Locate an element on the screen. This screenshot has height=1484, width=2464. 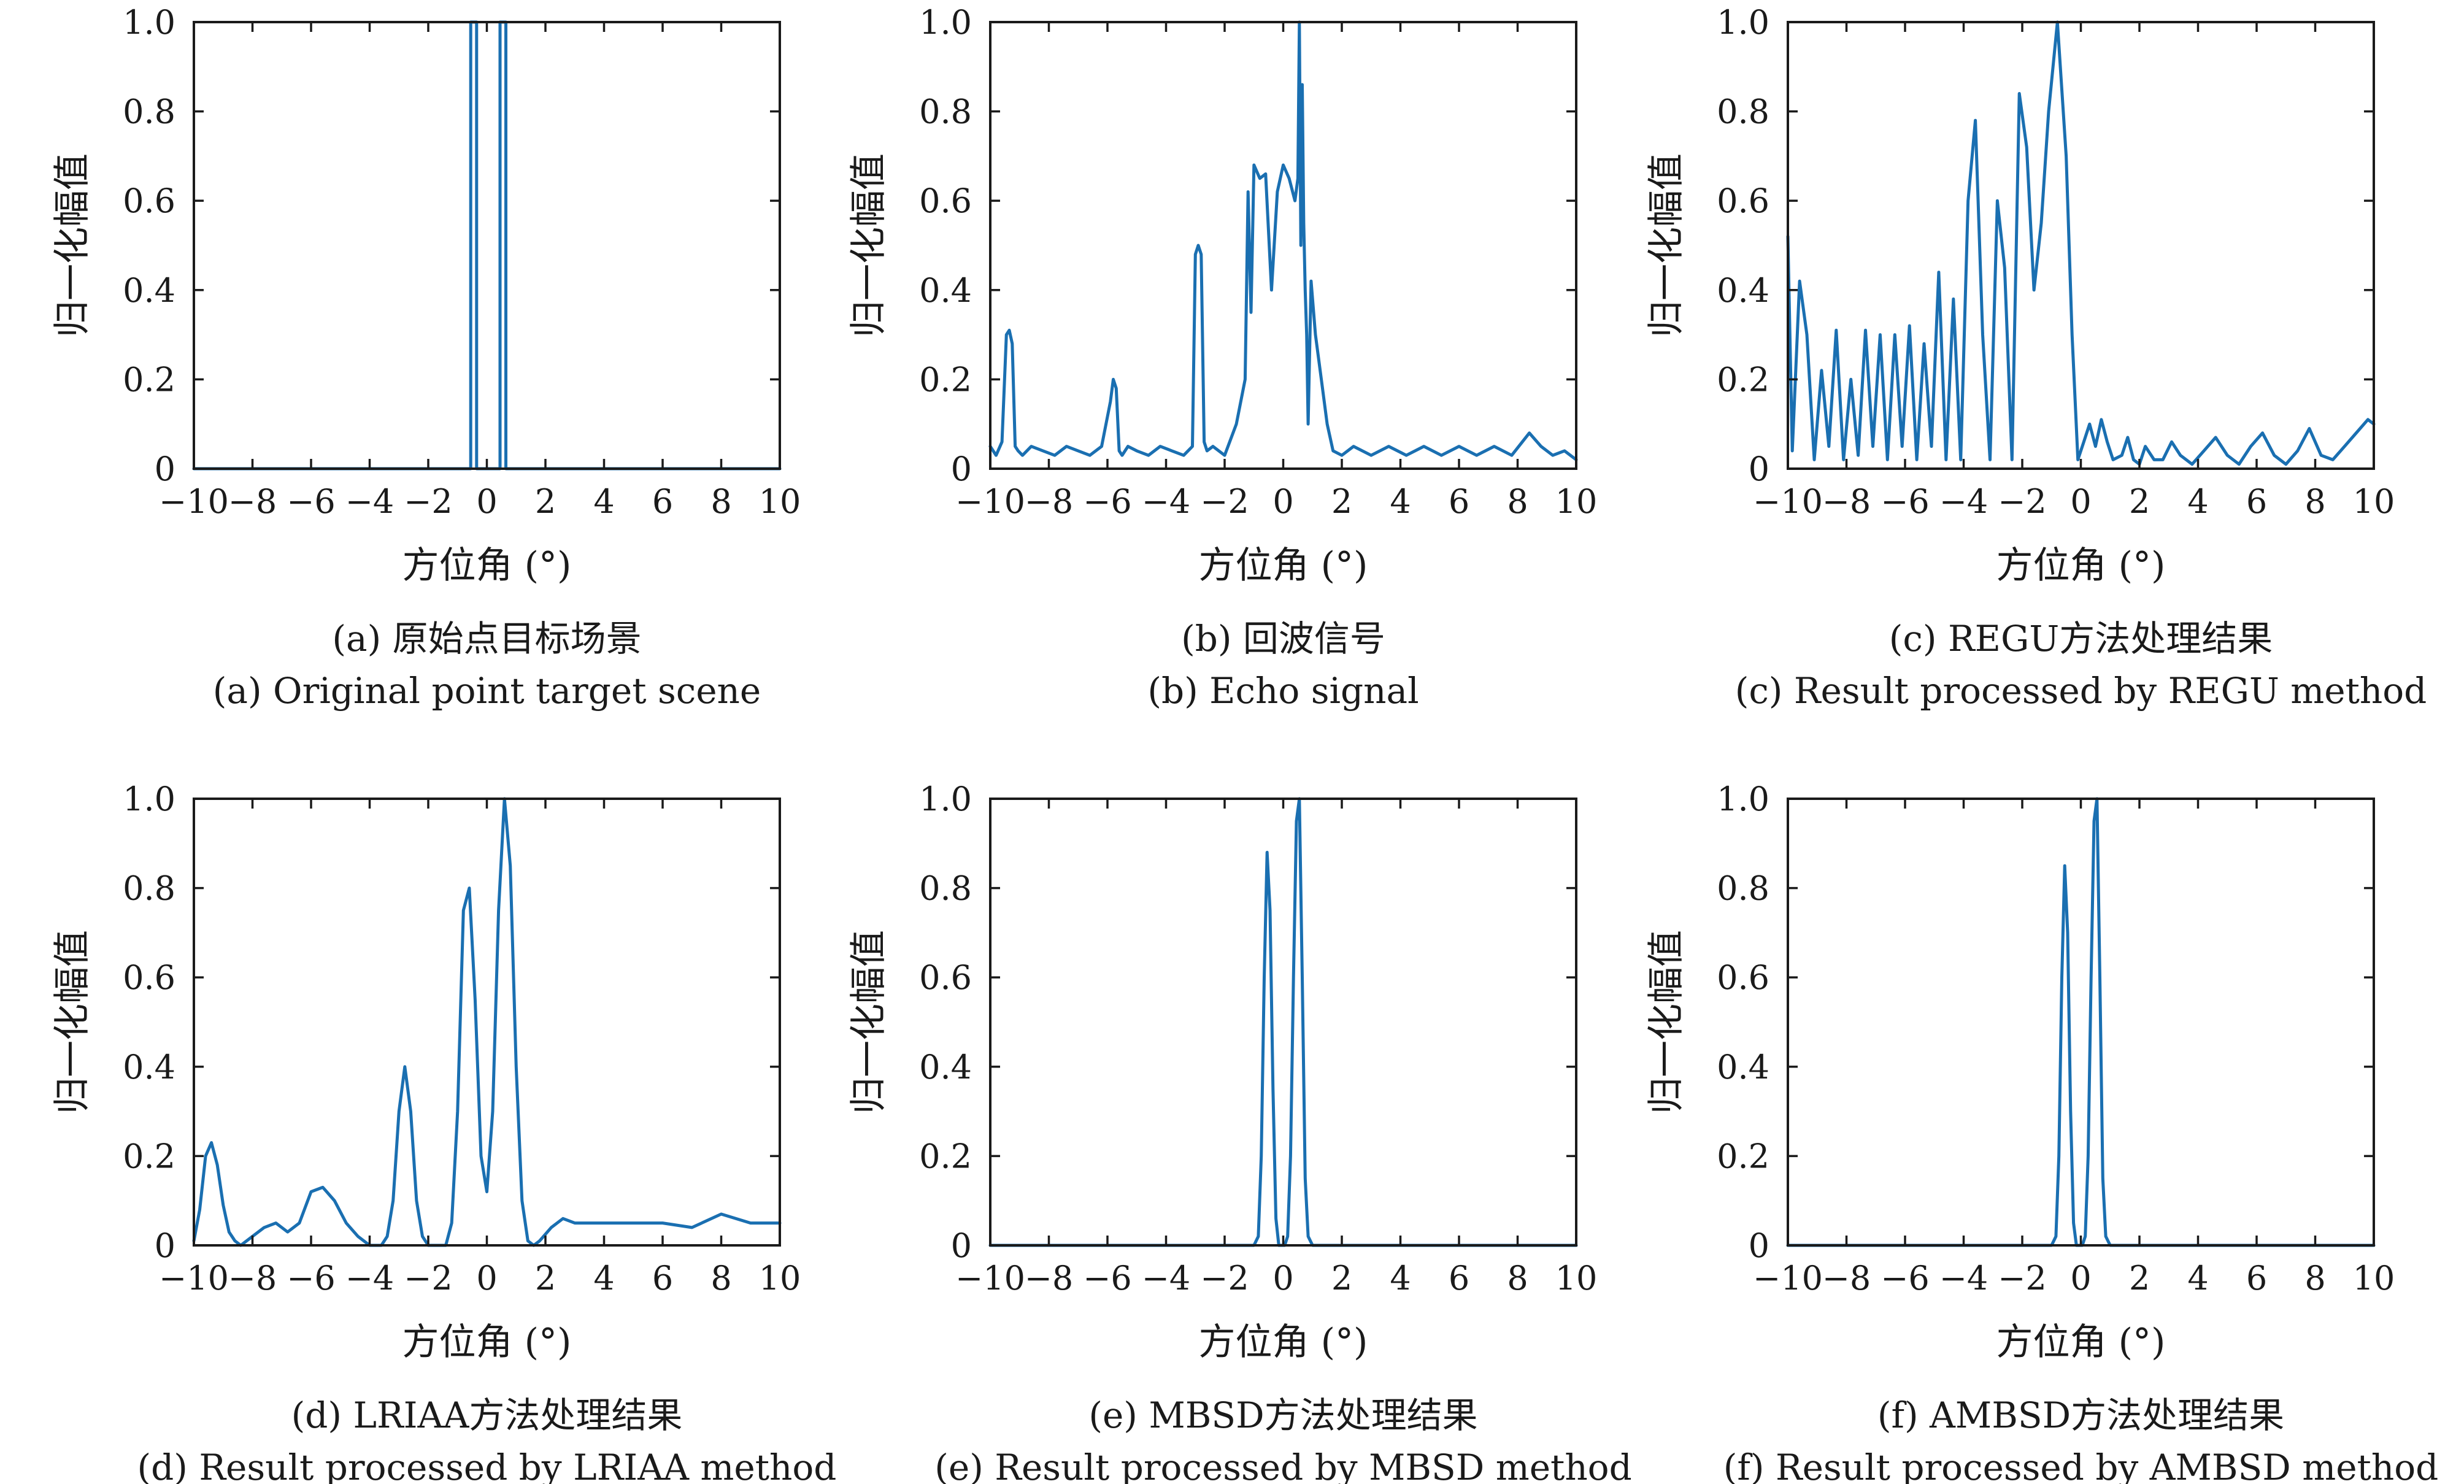
caption-english: (e) Result processed by MBSD method is located at coordinates (1282, 1466).